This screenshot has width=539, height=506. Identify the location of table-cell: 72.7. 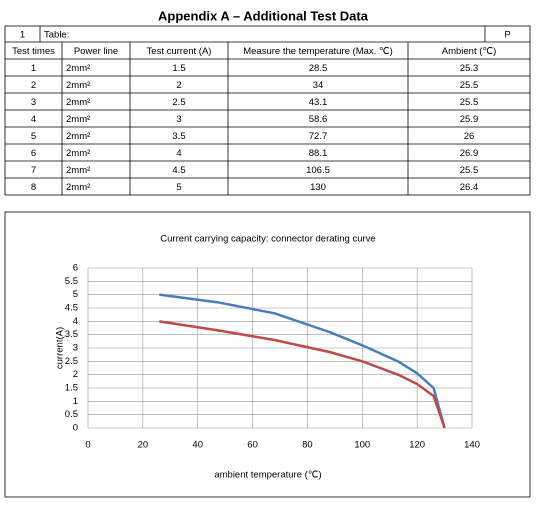
(318, 136).